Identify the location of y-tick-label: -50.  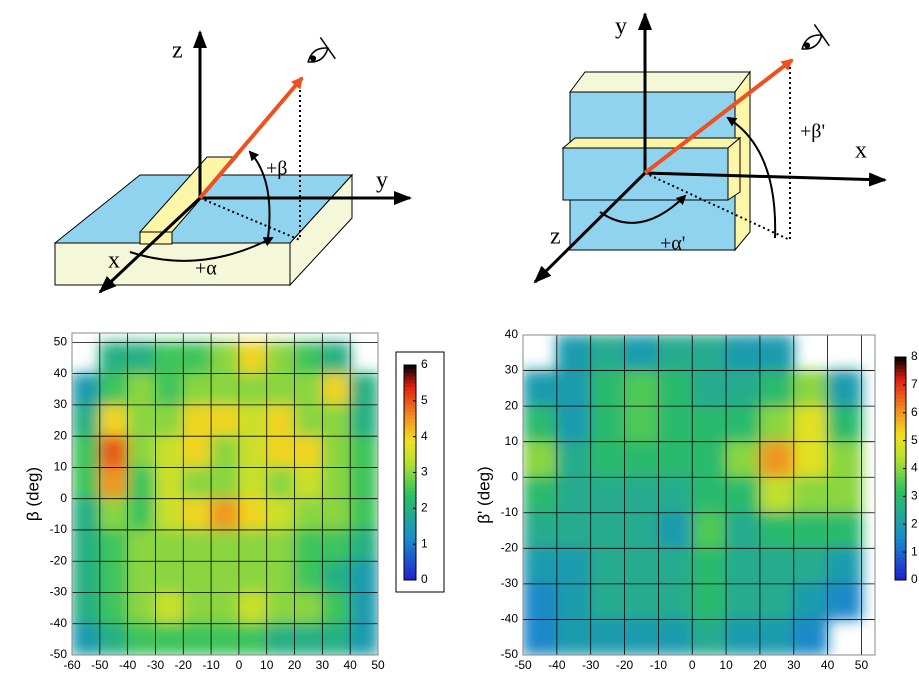
(59, 654).